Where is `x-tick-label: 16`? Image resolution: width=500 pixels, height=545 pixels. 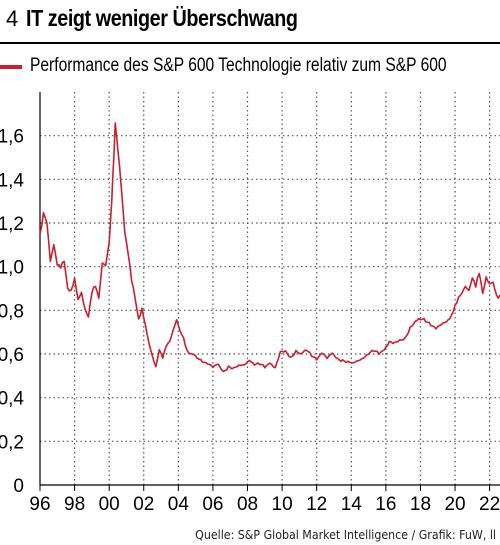 x-tick-label: 16 is located at coordinates (385, 504).